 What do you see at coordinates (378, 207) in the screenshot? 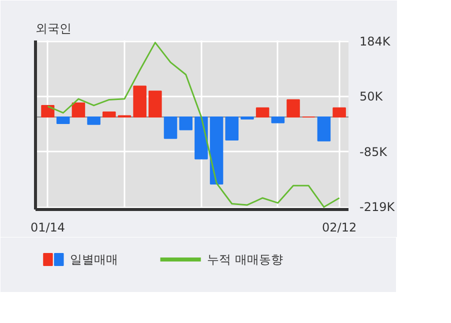
I see `y-tick-label: -219K` at bounding box center [378, 207].